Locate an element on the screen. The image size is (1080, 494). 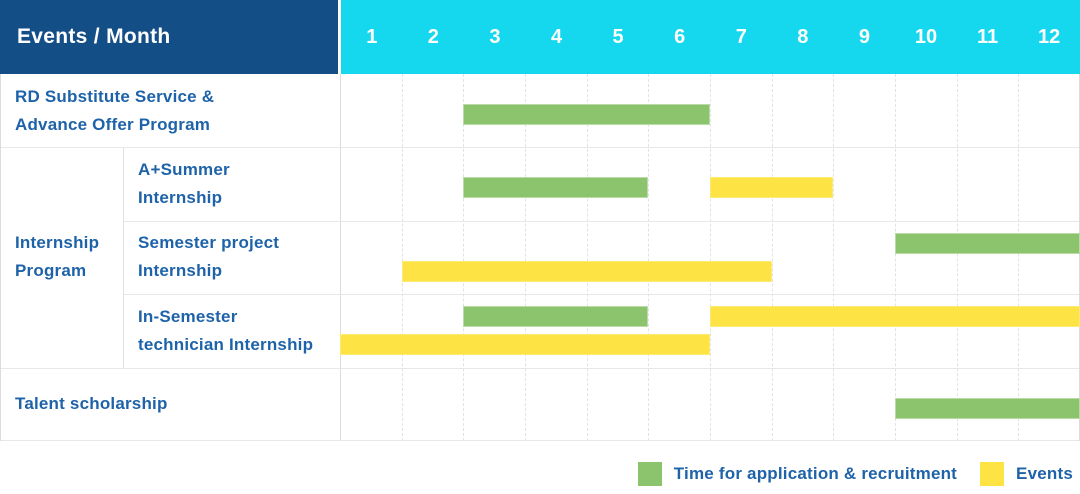
recruitment-swatch-icon is located at coordinates (649, 473).